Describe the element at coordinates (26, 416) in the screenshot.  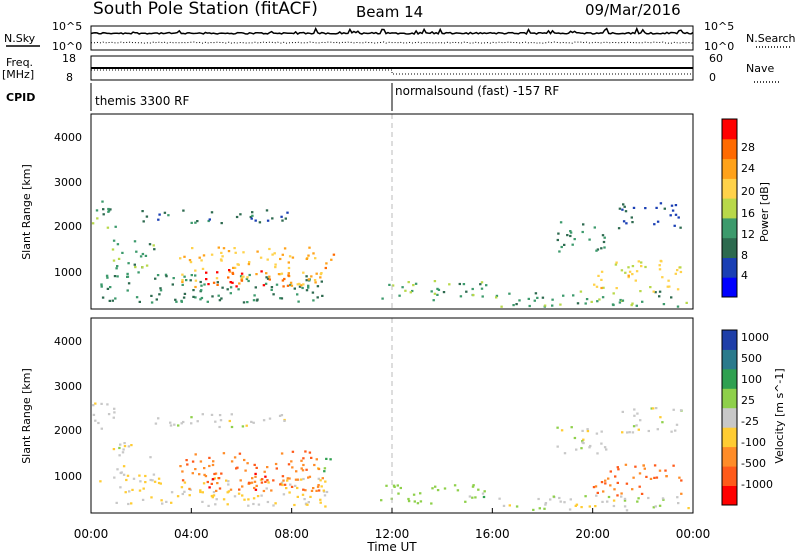
I see `velocity-y-label: Slant Range [km]` at that location.